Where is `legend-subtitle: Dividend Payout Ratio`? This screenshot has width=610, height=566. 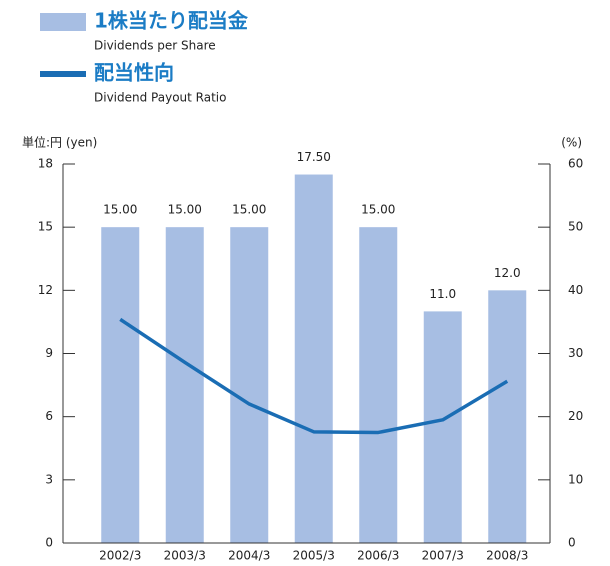
legend-subtitle: Dividend Payout Ratio is located at coordinates (160, 98).